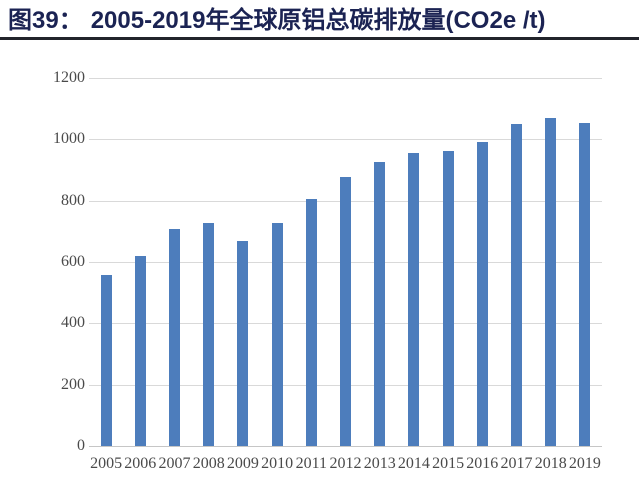  I want to click on x-tick-label: 2007, so click(174, 463).